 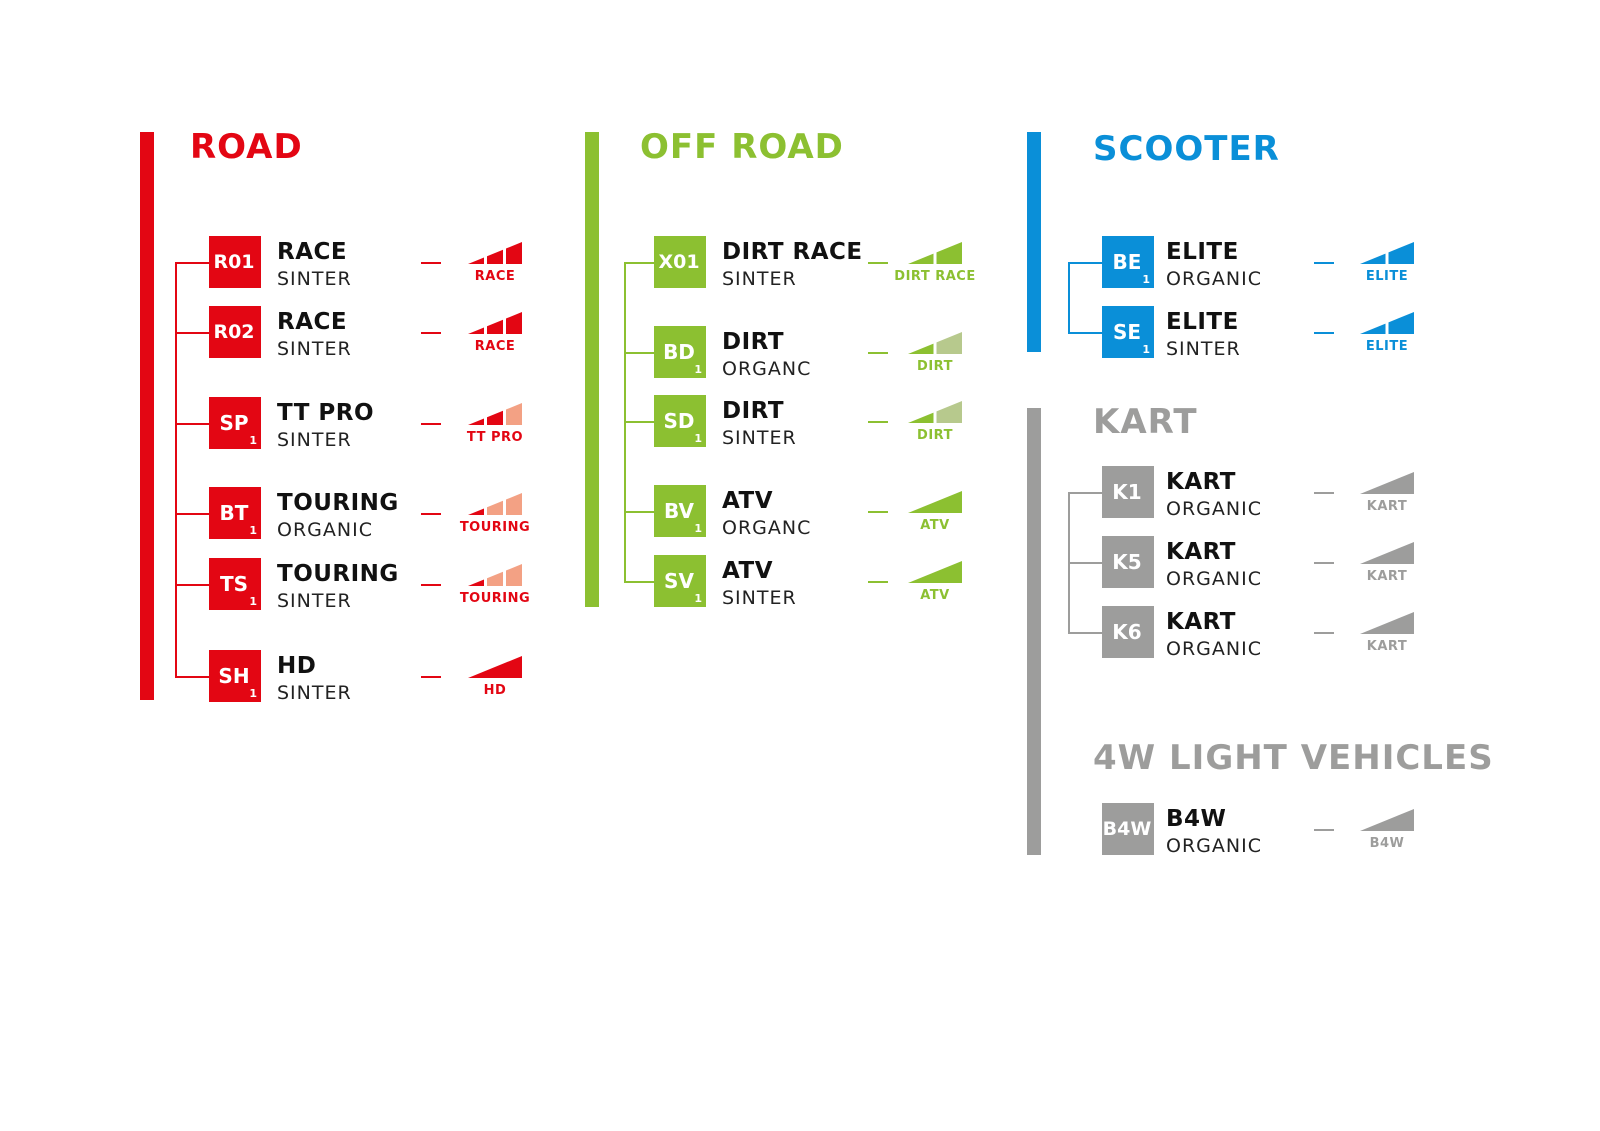 What do you see at coordinates (1069, 297) in the screenshot?
I see `scooter-tree-line` at bounding box center [1069, 297].